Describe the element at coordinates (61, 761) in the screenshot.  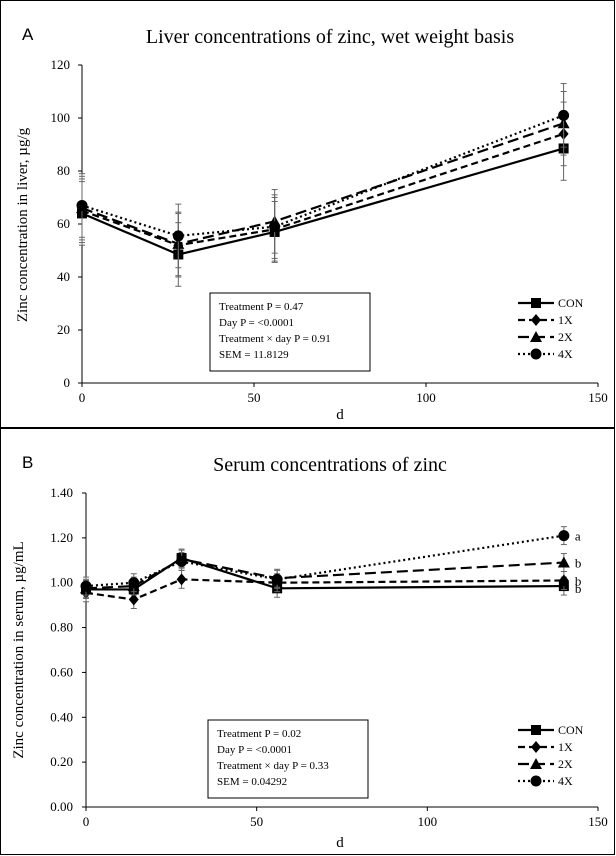
I see `y-tick-label: 0.20` at that location.